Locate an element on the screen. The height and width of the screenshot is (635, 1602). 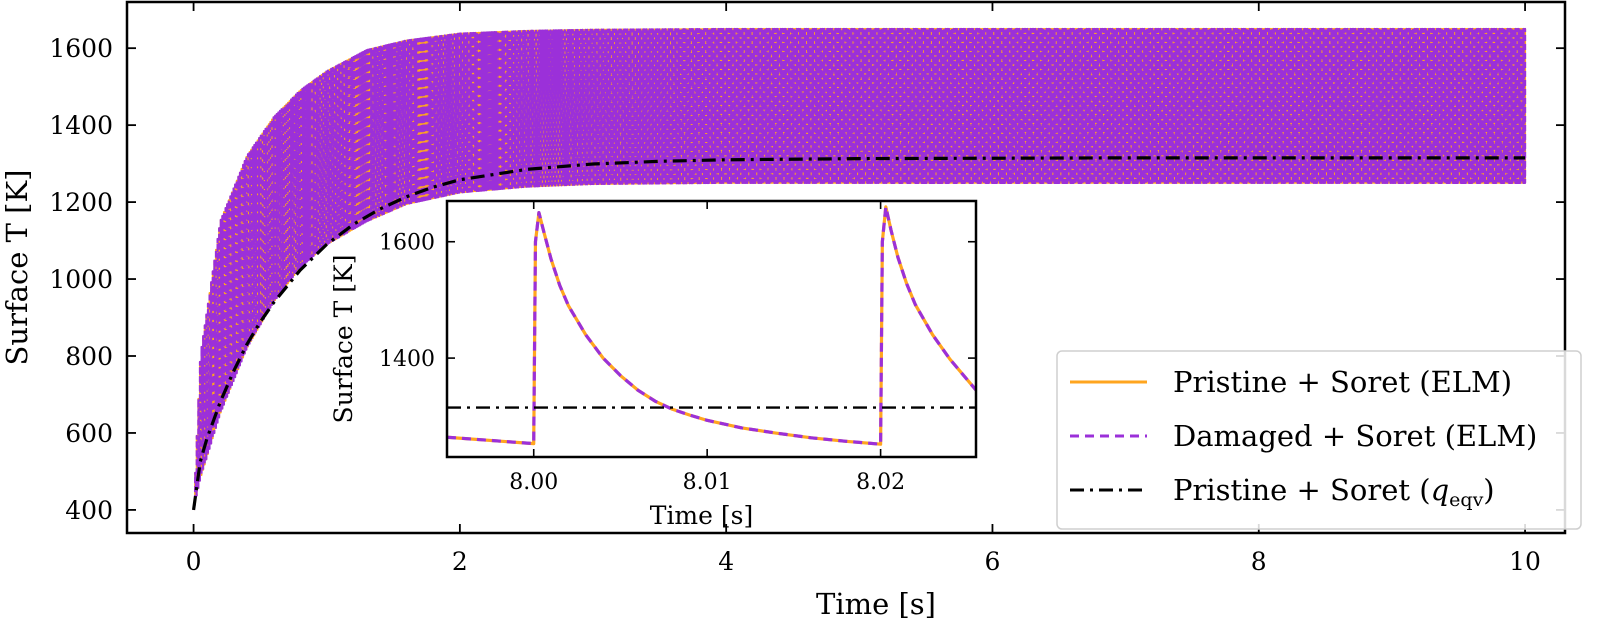
inset-x-tick-label: 8.01 is located at coordinates (707, 482).